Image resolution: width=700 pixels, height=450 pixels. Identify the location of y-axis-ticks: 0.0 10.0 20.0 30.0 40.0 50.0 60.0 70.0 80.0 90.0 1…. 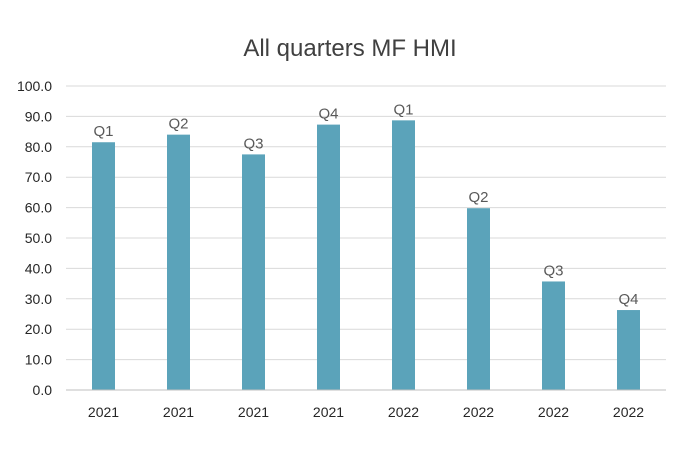
(34, 238).